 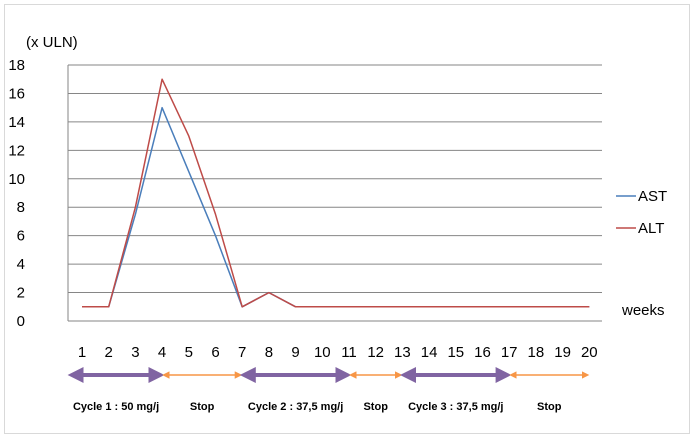 What do you see at coordinates (641, 212) in the screenshot?
I see `legend: AST ALT` at bounding box center [641, 212].